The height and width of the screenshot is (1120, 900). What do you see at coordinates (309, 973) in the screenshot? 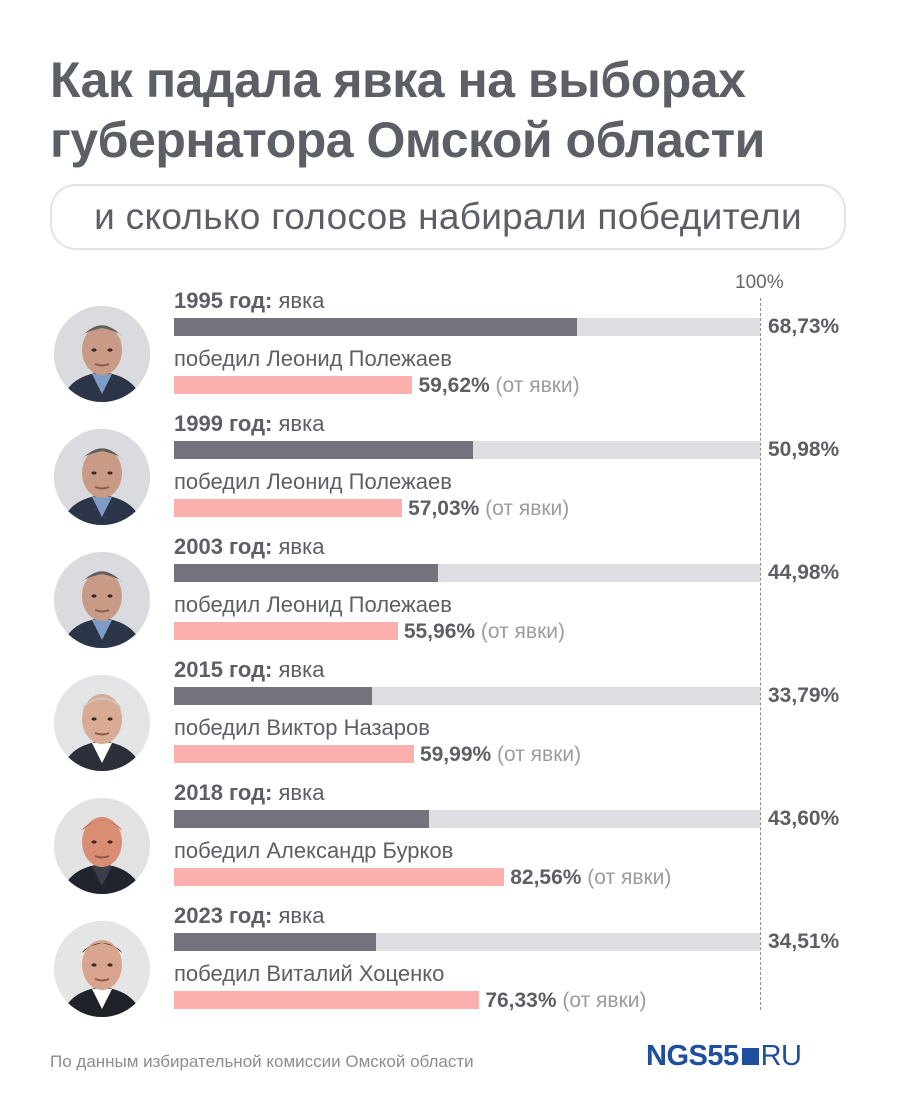
I see `winner-label: победил Виталий Хоценко` at bounding box center [309, 973].